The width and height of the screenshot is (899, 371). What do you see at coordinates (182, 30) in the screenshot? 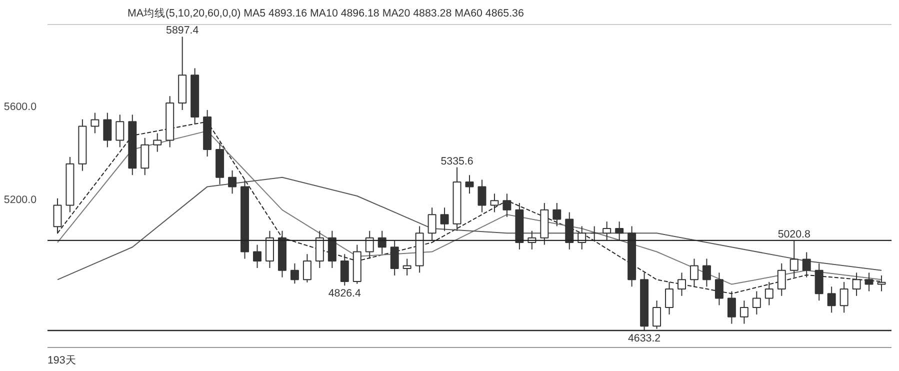
I see `annotation: 5897.4` at bounding box center [182, 30].